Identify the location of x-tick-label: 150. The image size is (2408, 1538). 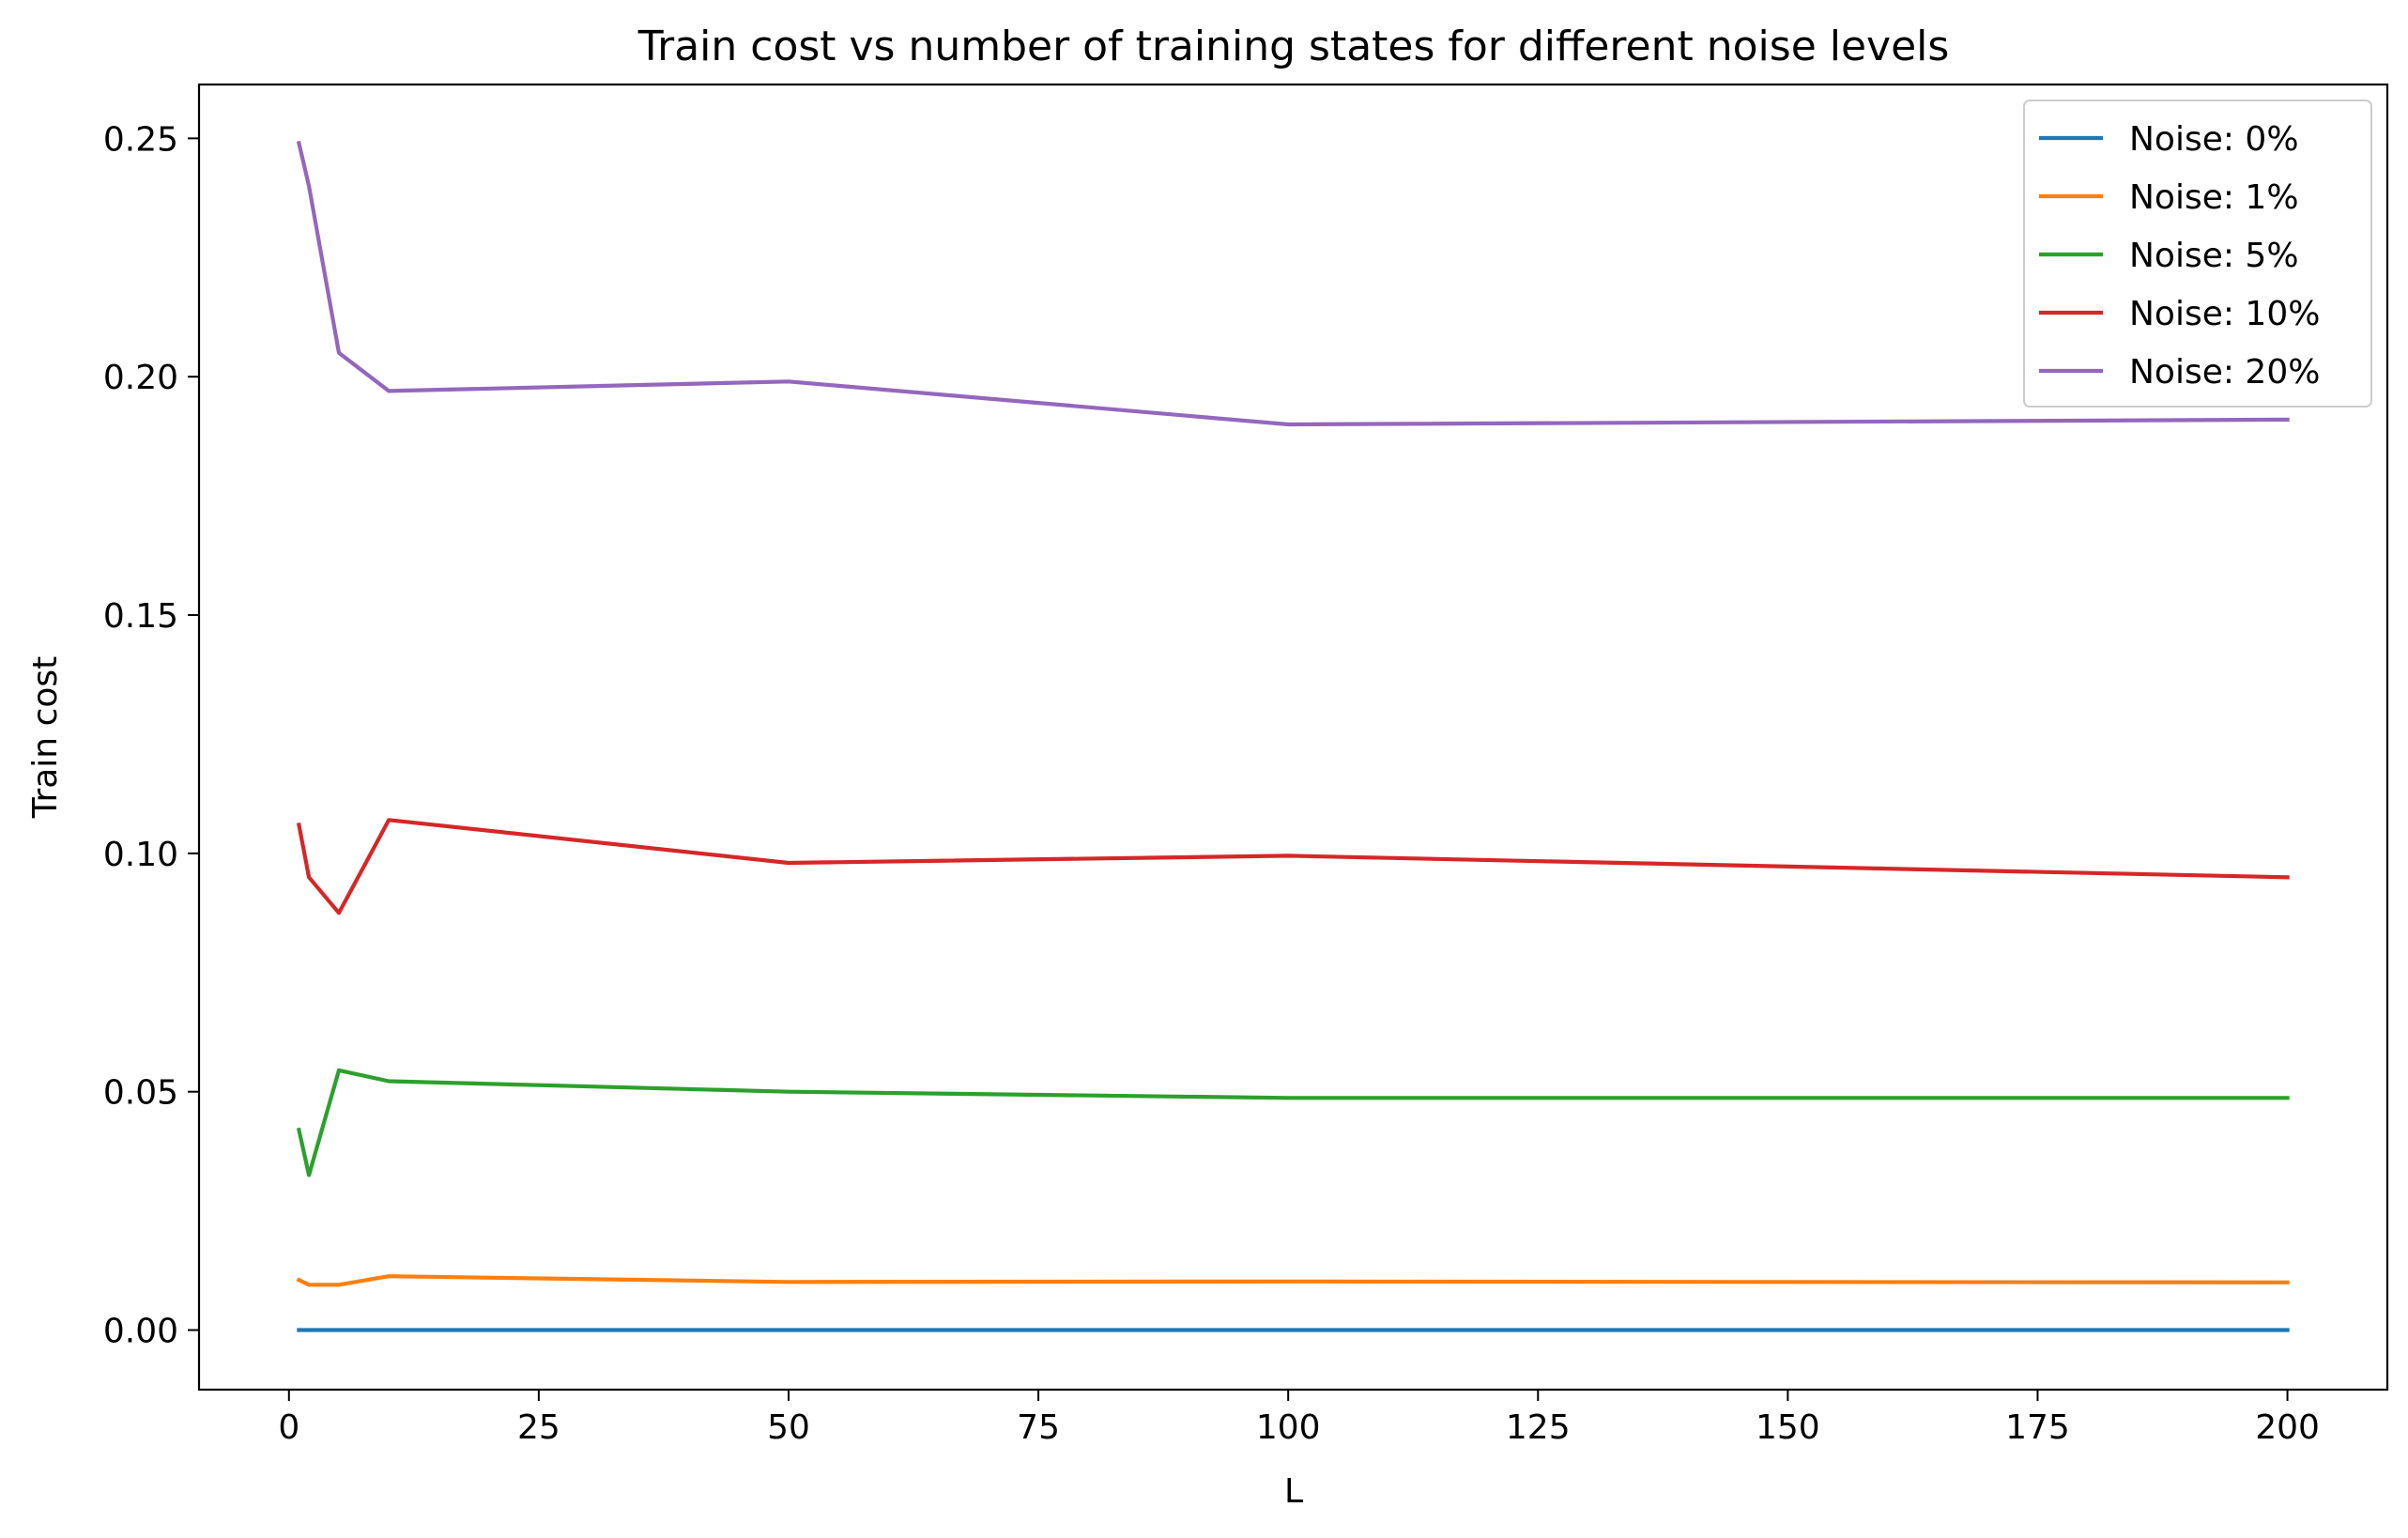
(1788, 1427).